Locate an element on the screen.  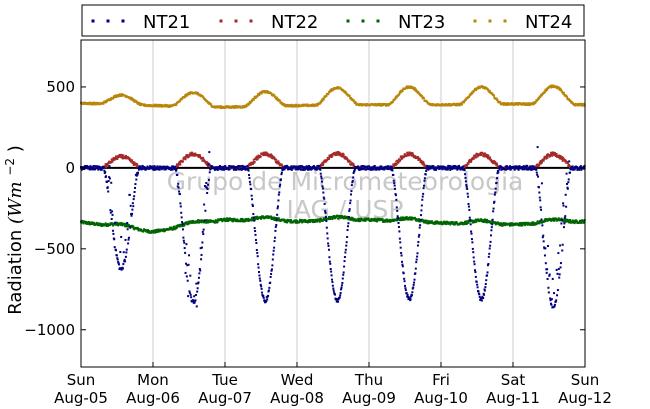
x-tick-date: Aug-05 is located at coordinates (81, 398).